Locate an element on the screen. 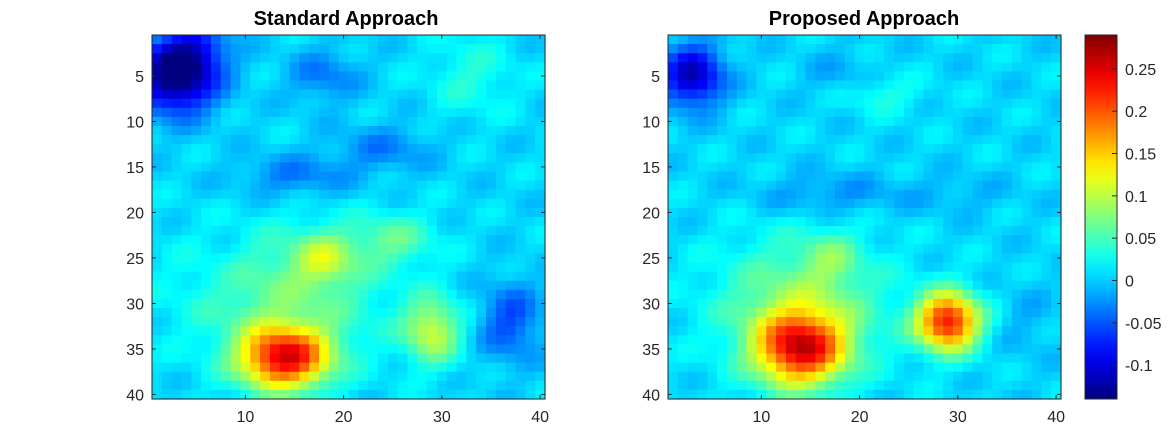 This screenshot has height=446, width=1172. y-tick-label: 15 is located at coordinates (135, 168).